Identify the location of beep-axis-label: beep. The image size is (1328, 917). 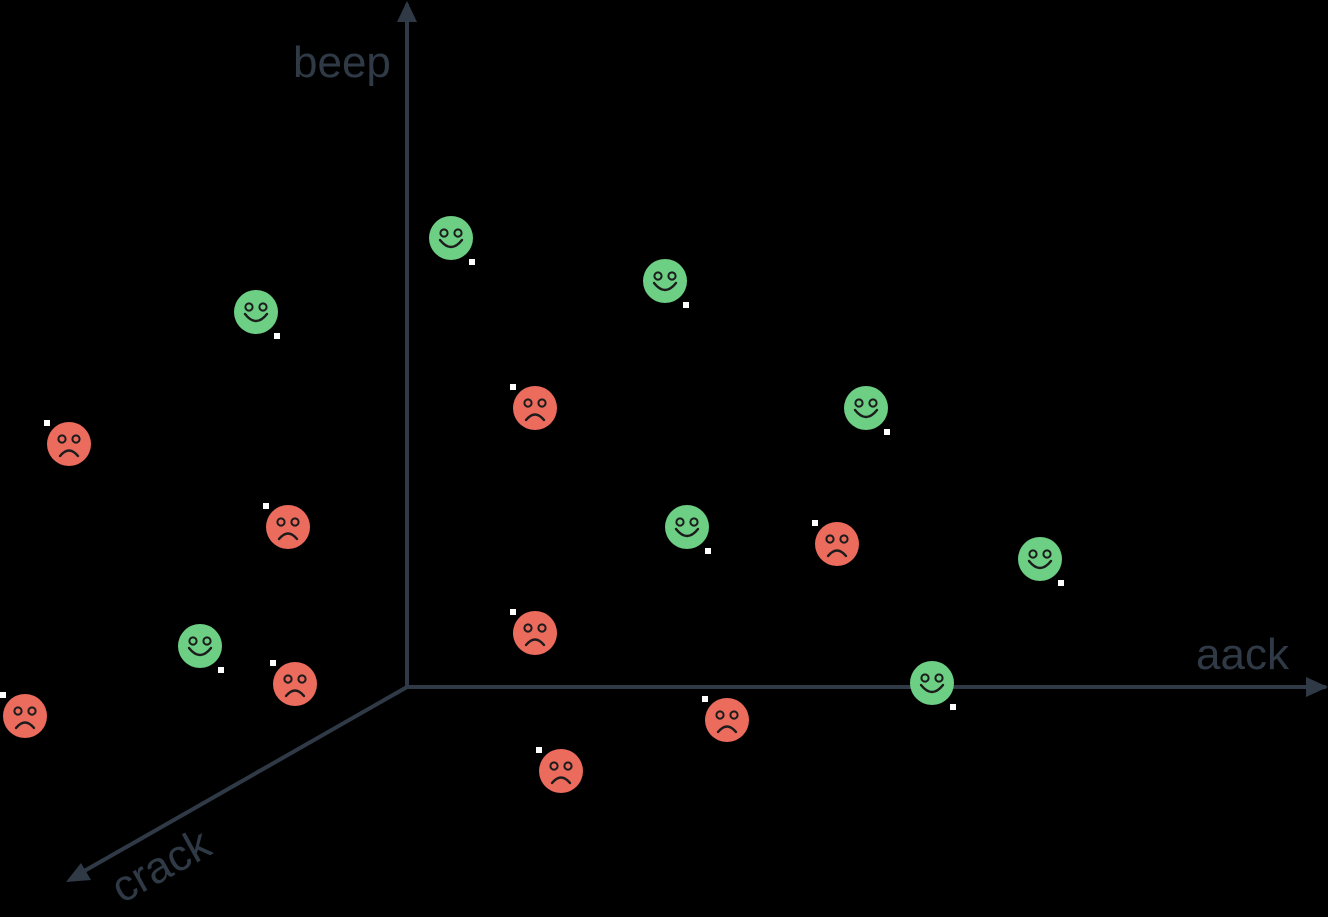
(342, 62).